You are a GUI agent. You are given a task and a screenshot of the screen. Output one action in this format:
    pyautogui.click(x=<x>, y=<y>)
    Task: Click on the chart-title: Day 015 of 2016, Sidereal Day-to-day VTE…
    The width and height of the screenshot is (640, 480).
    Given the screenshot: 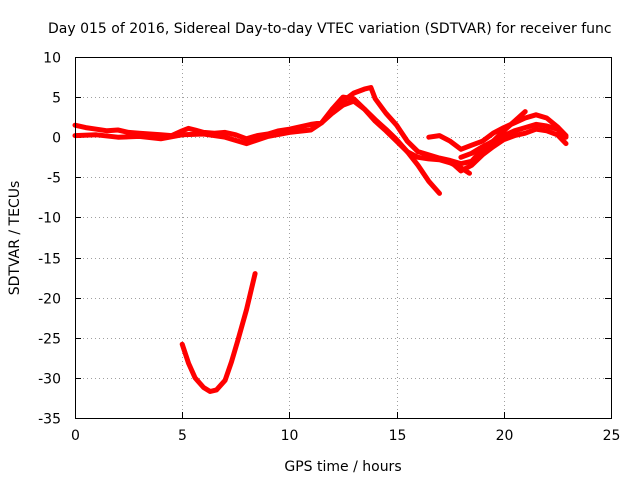 What is the action you would take?
    pyautogui.click(x=330, y=29)
    